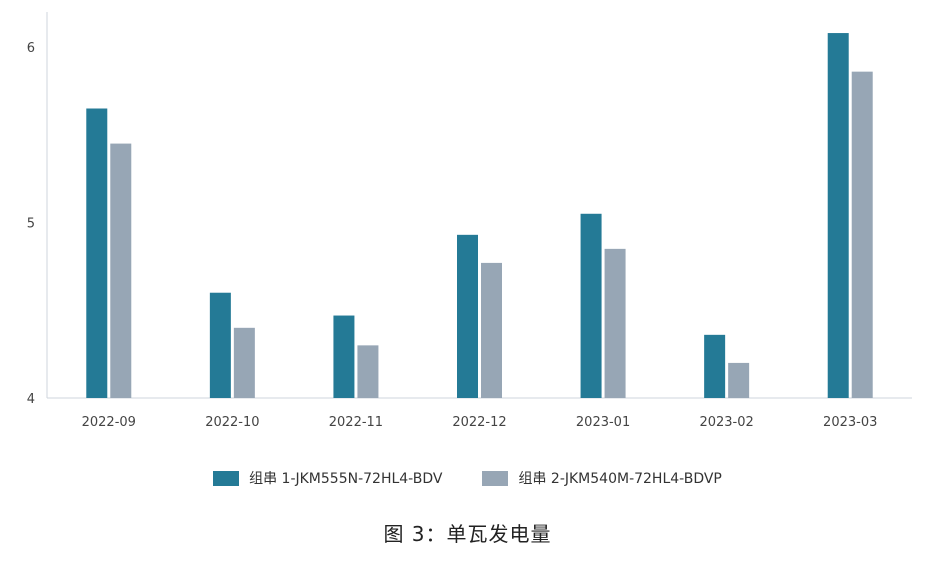 The width and height of the screenshot is (935, 580). What do you see at coordinates (31, 224) in the screenshot?
I see `y-tick-label: 5` at bounding box center [31, 224].